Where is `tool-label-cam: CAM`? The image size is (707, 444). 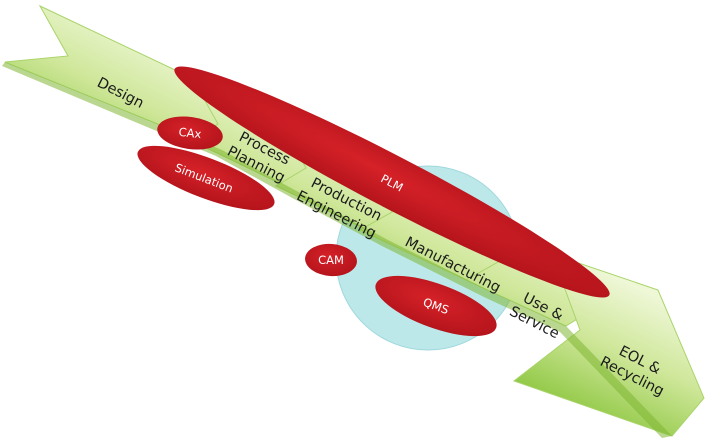
tool-label-cam: CAM is located at coordinates (331, 260).